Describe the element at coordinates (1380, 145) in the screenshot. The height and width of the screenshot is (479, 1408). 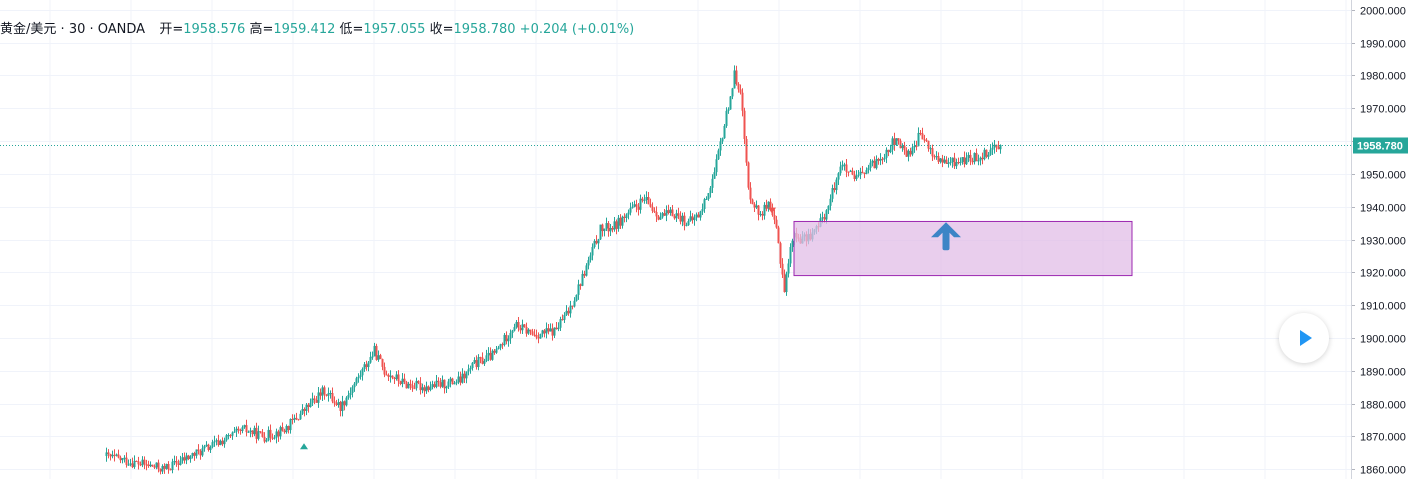
I see `last-price-badge` at that location.